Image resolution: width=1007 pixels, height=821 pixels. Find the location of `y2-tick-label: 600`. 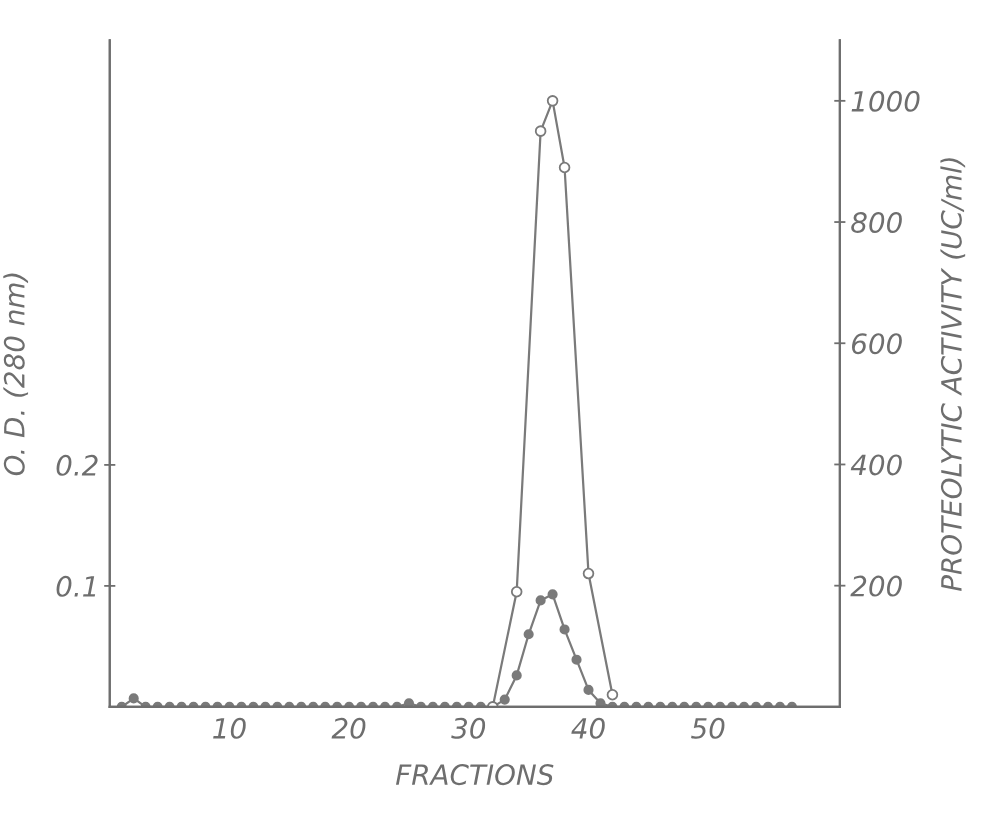

y2-tick-label: 600 is located at coordinates (877, 344).